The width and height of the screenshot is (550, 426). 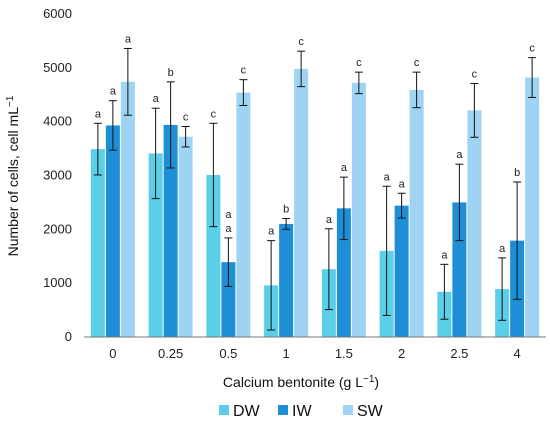 I want to click on x-tick-label: 1, so click(x=286, y=353).